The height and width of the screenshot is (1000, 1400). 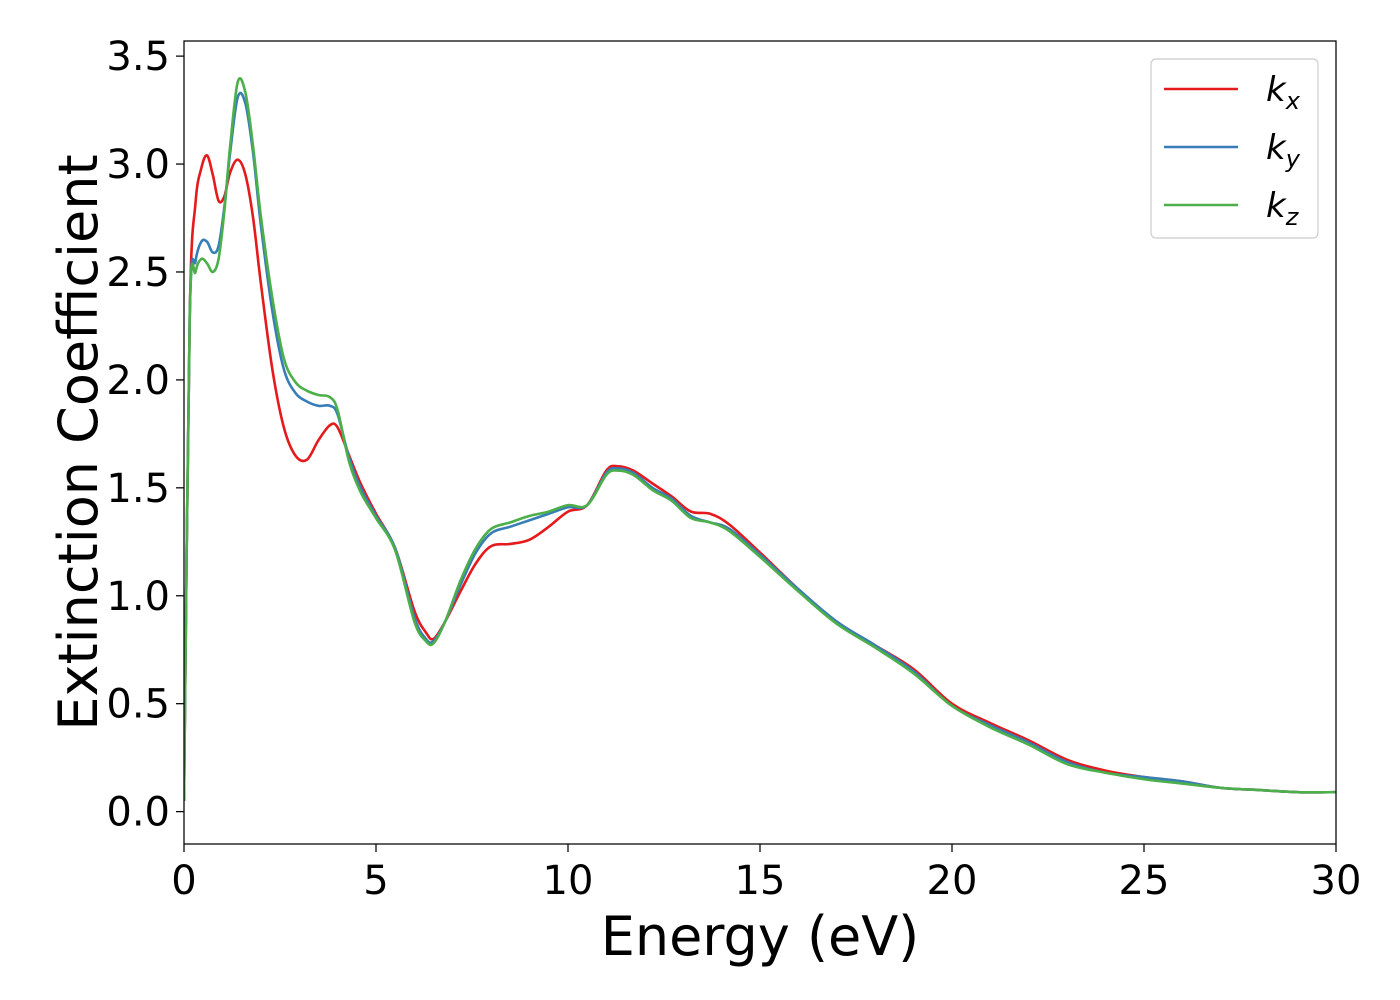 I want to click on y-tick-label: 2.0, so click(x=138, y=381).